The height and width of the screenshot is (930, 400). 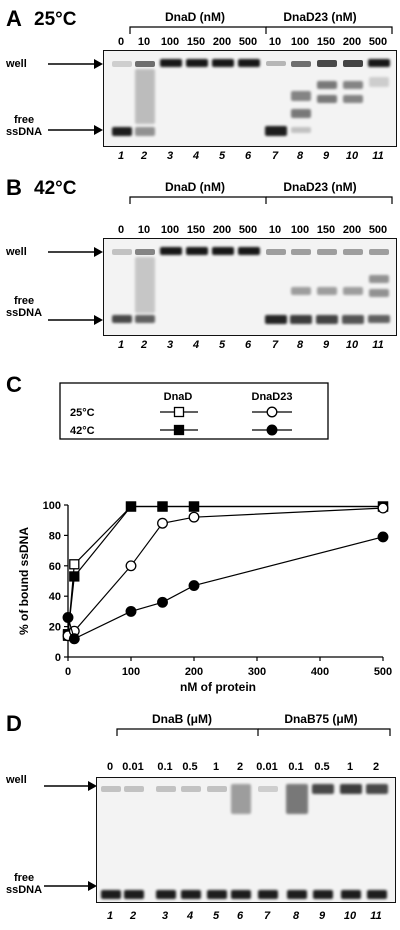 I want to click on x-tick-label: 0, so click(x=68, y=672).